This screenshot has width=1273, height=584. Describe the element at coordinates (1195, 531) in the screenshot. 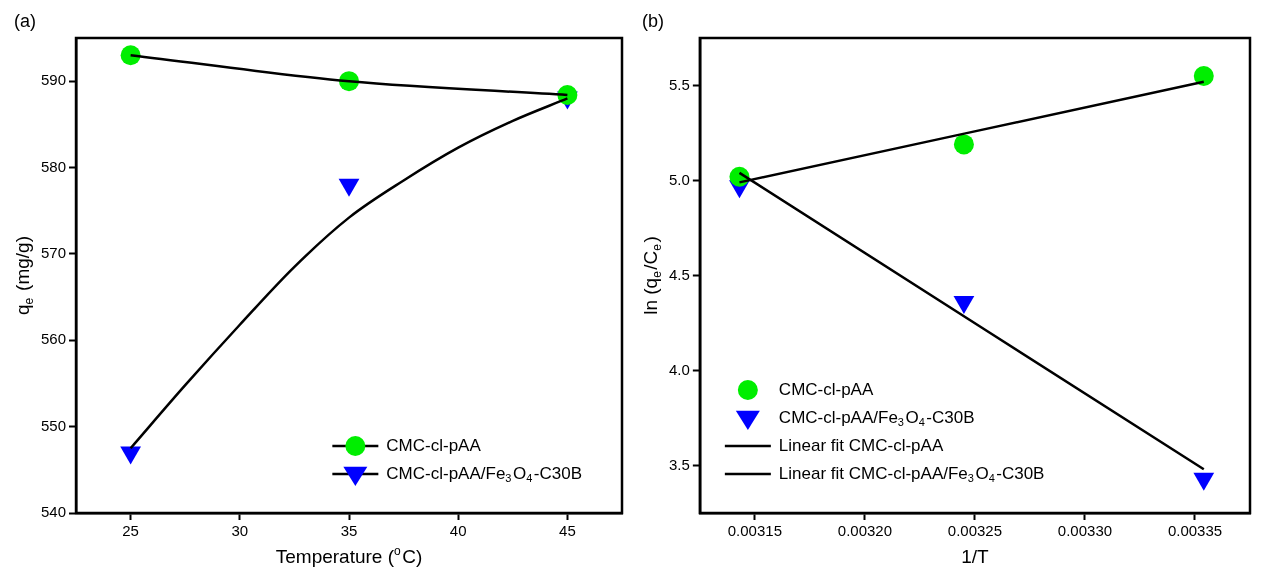

I see `x-tick-label: 0.00335` at that location.